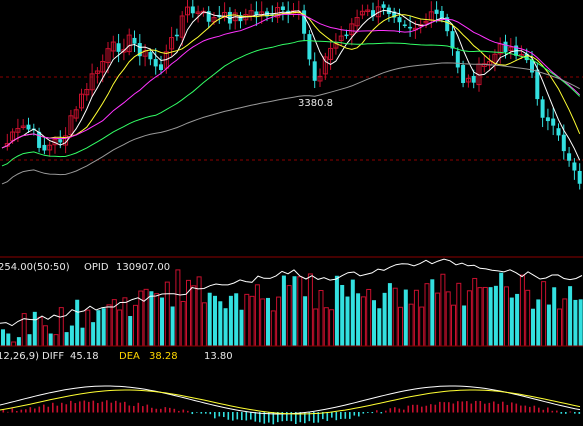 This screenshot has width=583, height=426. What do you see at coordinates (218, 356) in the screenshot?
I see `macd-value: 13.80` at bounding box center [218, 356].